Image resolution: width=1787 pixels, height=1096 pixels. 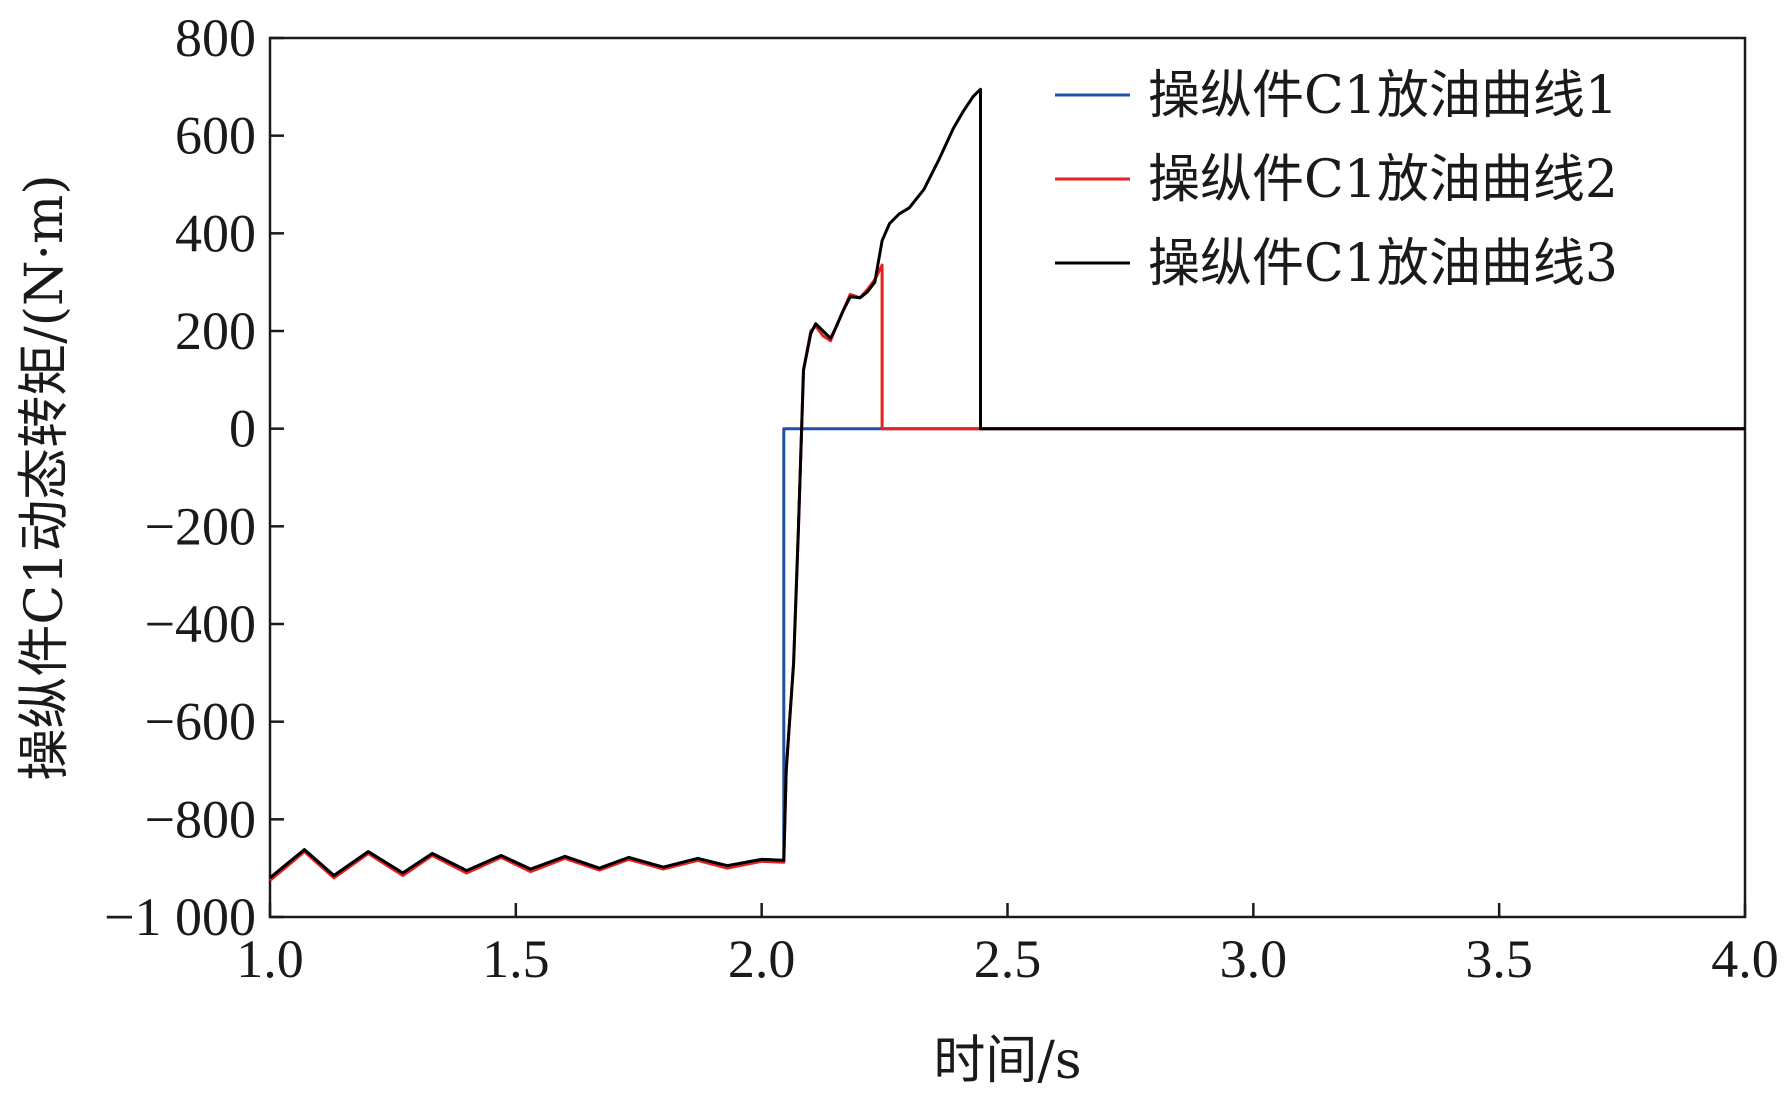 What do you see at coordinates (516, 959) in the screenshot?
I see `x-tick-label: 1.5` at bounding box center [516, 959].